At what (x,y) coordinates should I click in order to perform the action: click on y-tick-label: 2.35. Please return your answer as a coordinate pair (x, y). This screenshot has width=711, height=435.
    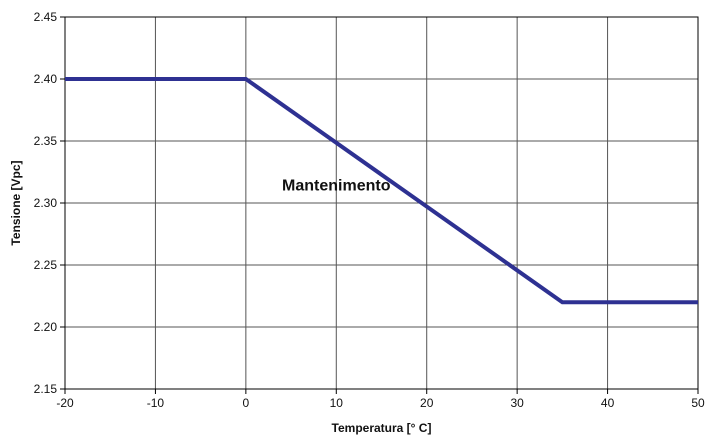
    Looking at the image, I should click on (46, 141).